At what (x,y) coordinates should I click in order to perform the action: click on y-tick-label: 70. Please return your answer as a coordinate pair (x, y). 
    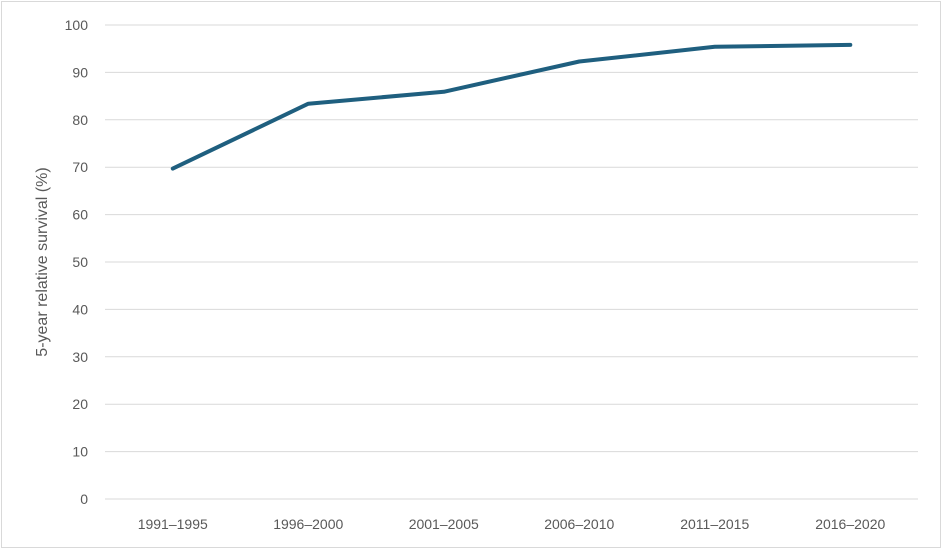
    Looking at the image, I should click on (80, 167).